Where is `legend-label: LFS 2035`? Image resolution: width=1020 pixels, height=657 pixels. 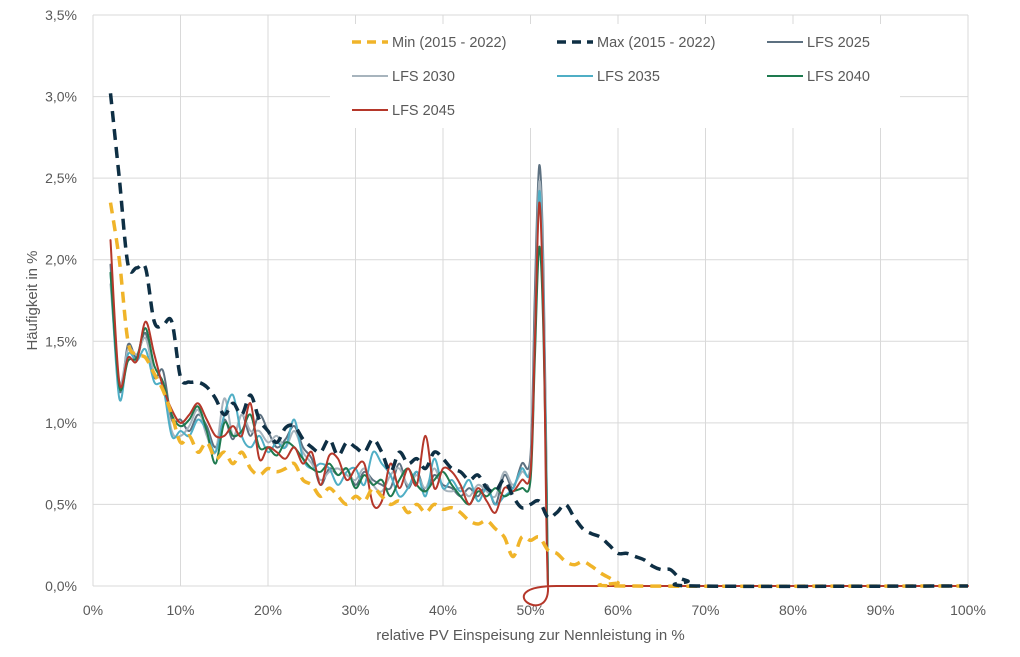 legend-label: LFS 2035 is located at coordinates (628, 77).